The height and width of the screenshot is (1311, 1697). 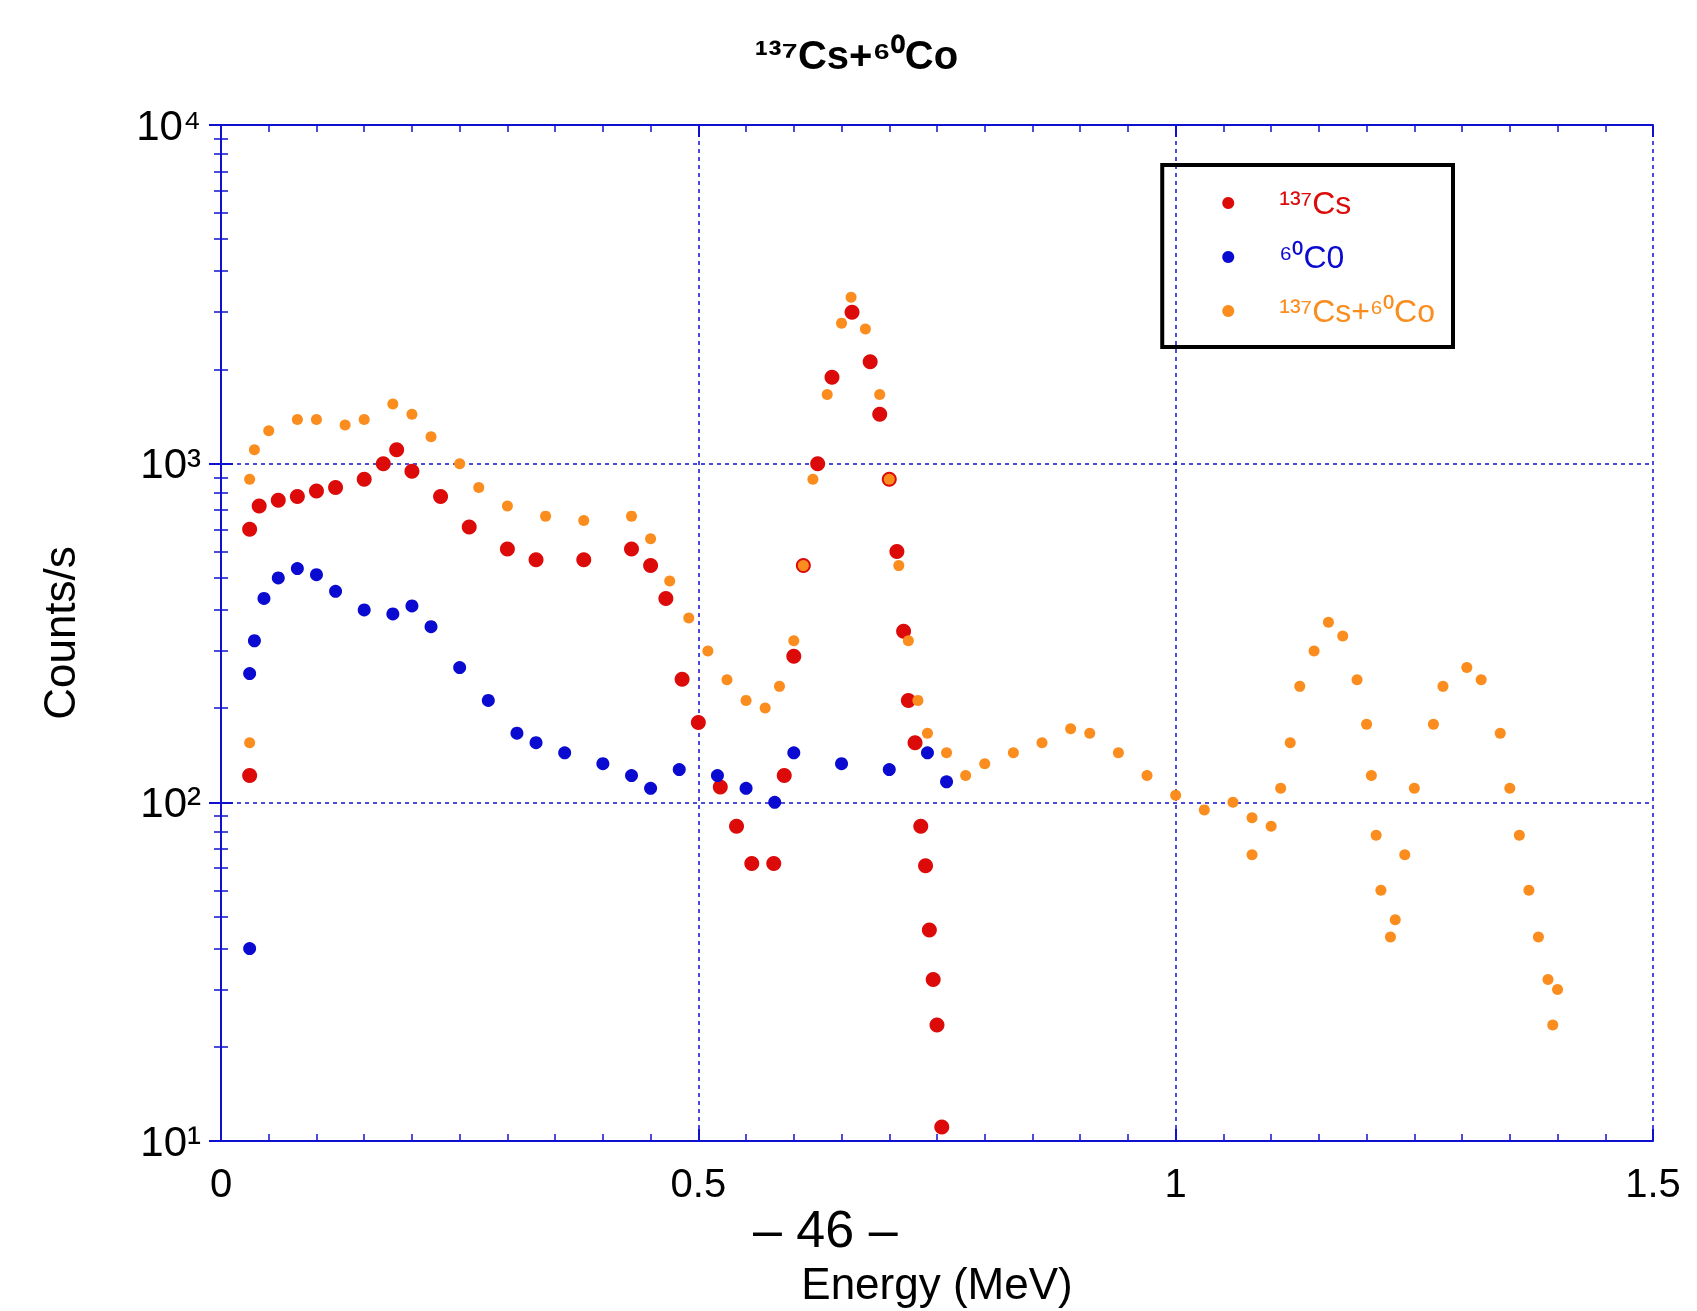 What do you see at coordinates (171, 1141) in the screenshot?
I see `y-tick-label: 10¹` at bounding box center [171, 1141].